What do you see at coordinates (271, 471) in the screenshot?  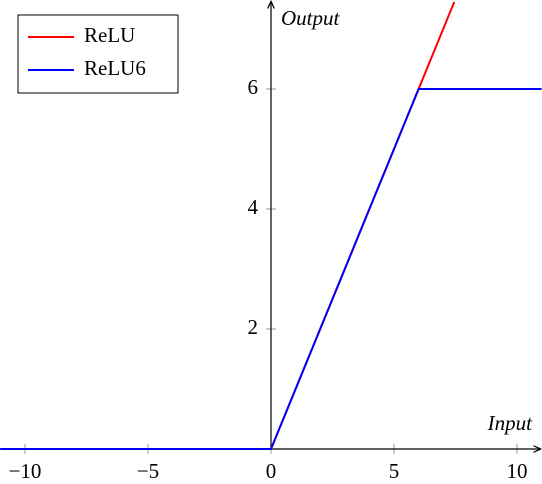 I see `x-tick-label: 0` at bounding box center [271, 471].